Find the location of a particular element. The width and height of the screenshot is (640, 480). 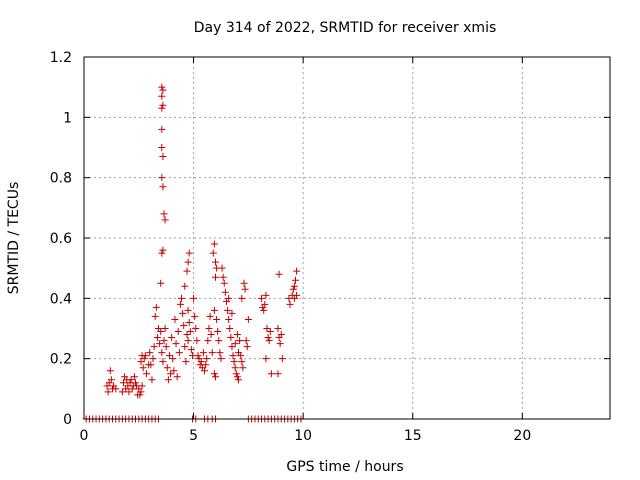

x-tick-label: 10 is located at coordinates (303, 436).